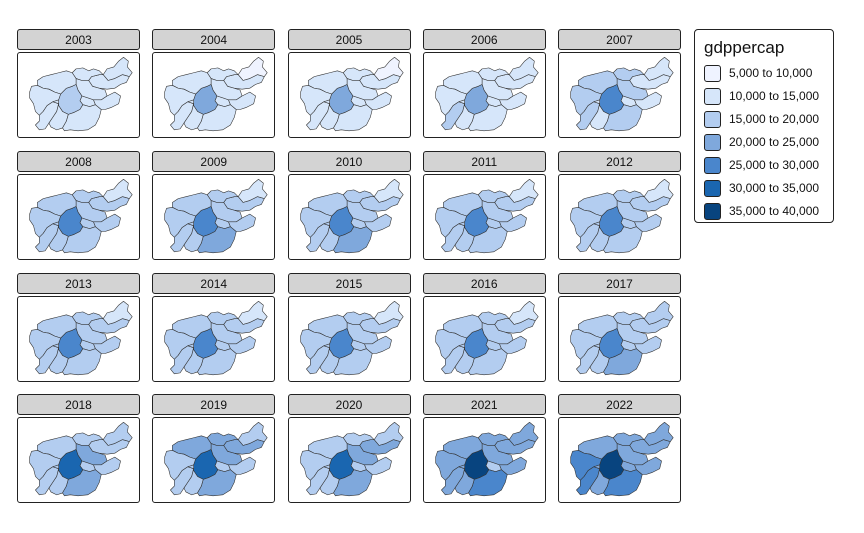 This screenshot has width=864, height=533. I want to click on legend-label: 15,000 to 20,000, so click(774, 119).